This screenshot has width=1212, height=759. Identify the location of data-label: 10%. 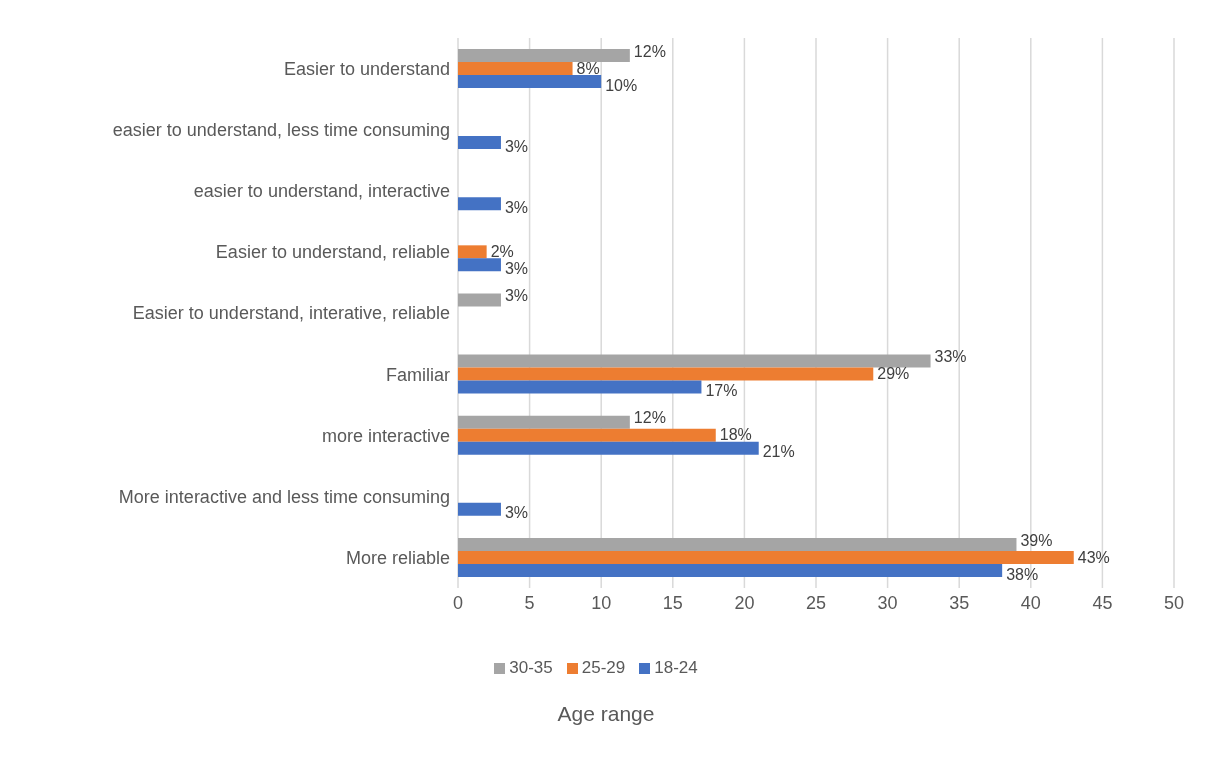
(621, 85).